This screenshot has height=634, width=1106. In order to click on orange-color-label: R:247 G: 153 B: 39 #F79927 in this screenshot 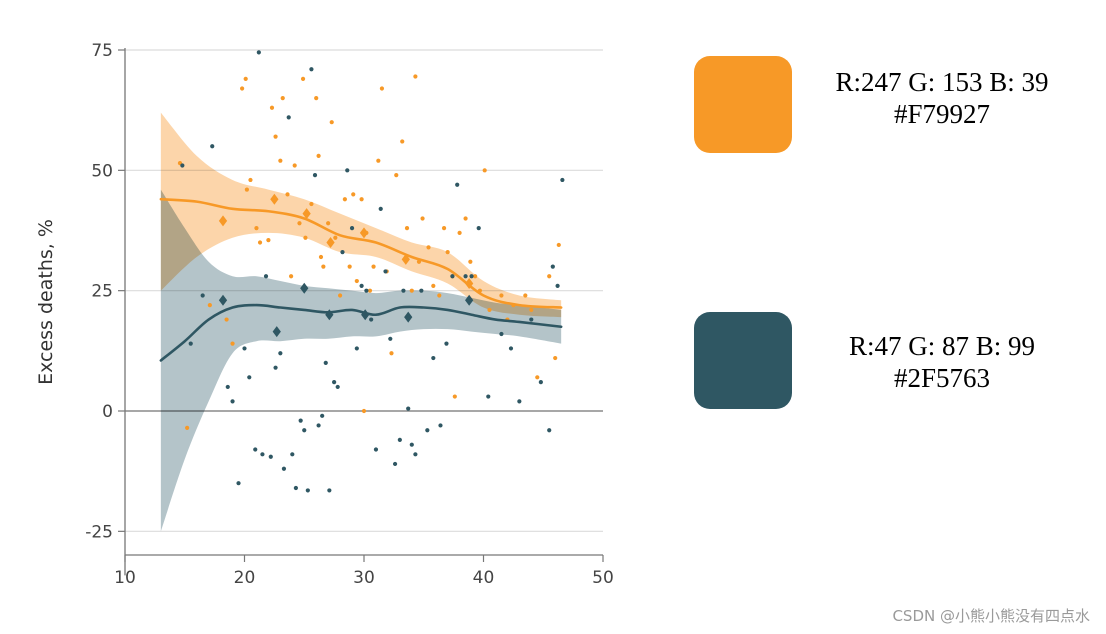, I will do `click(942, 98)`.